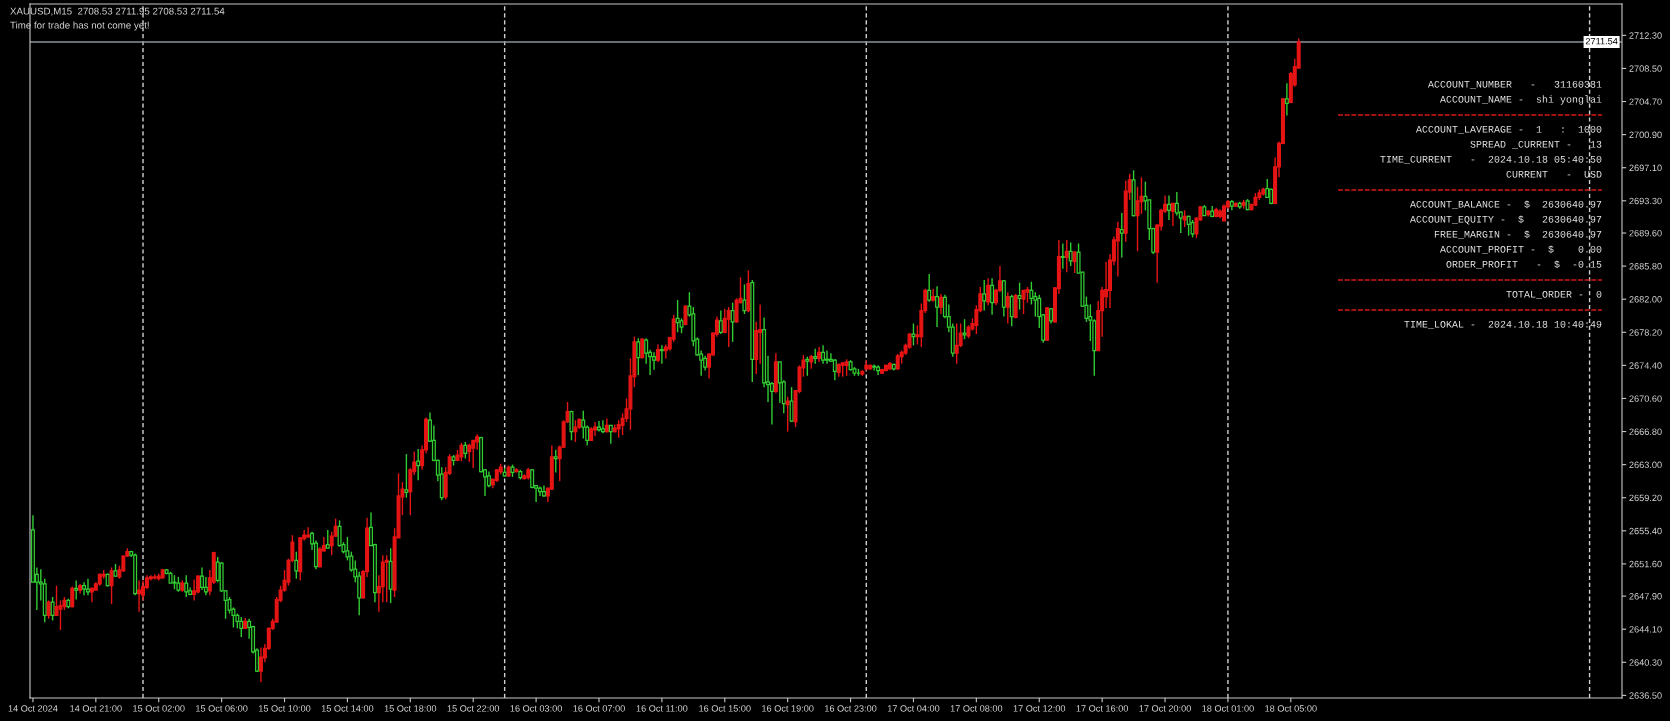 Image resolution: width=1670 pixels, height=721 pixels. I want to click on y-tick-label: 2647.90, so click(1645, 596).